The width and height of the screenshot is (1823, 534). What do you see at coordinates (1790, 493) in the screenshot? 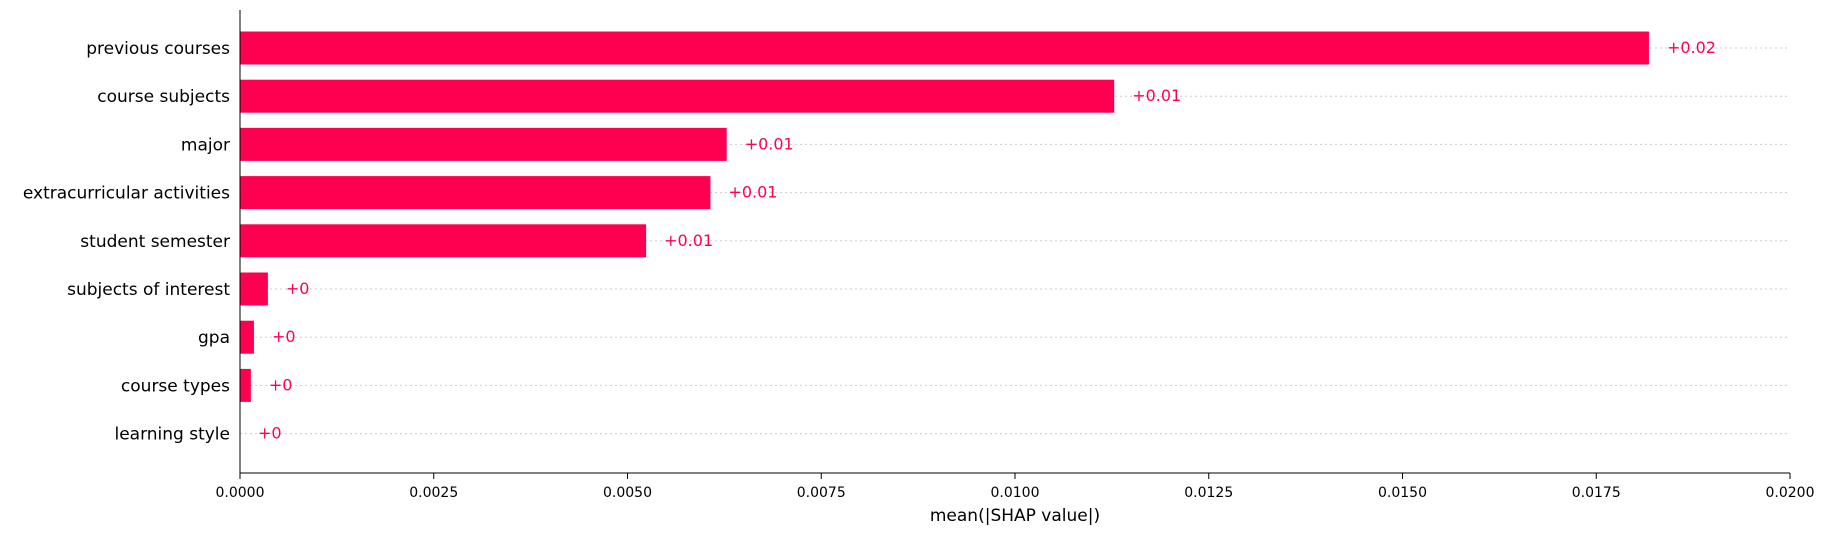
I see `x-tick-label: 0.0200` at bounding box center [1790, 493].